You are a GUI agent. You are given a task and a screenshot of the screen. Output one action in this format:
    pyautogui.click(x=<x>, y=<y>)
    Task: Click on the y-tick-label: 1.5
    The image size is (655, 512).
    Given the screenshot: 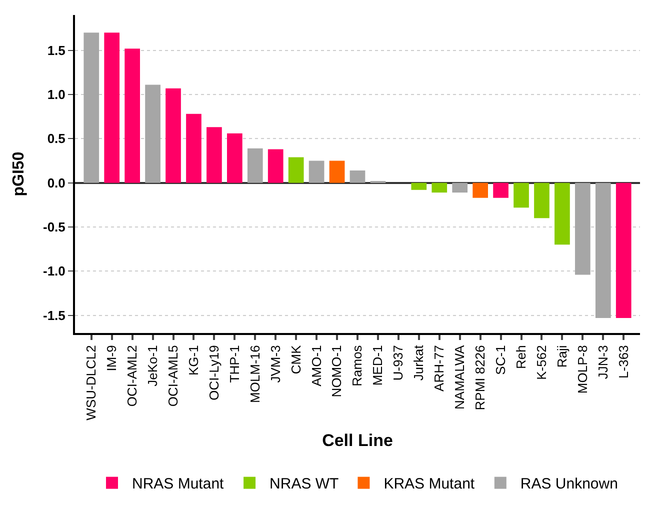 What is the action you would take?
    pyautogui.click(x=56, y=50)
    